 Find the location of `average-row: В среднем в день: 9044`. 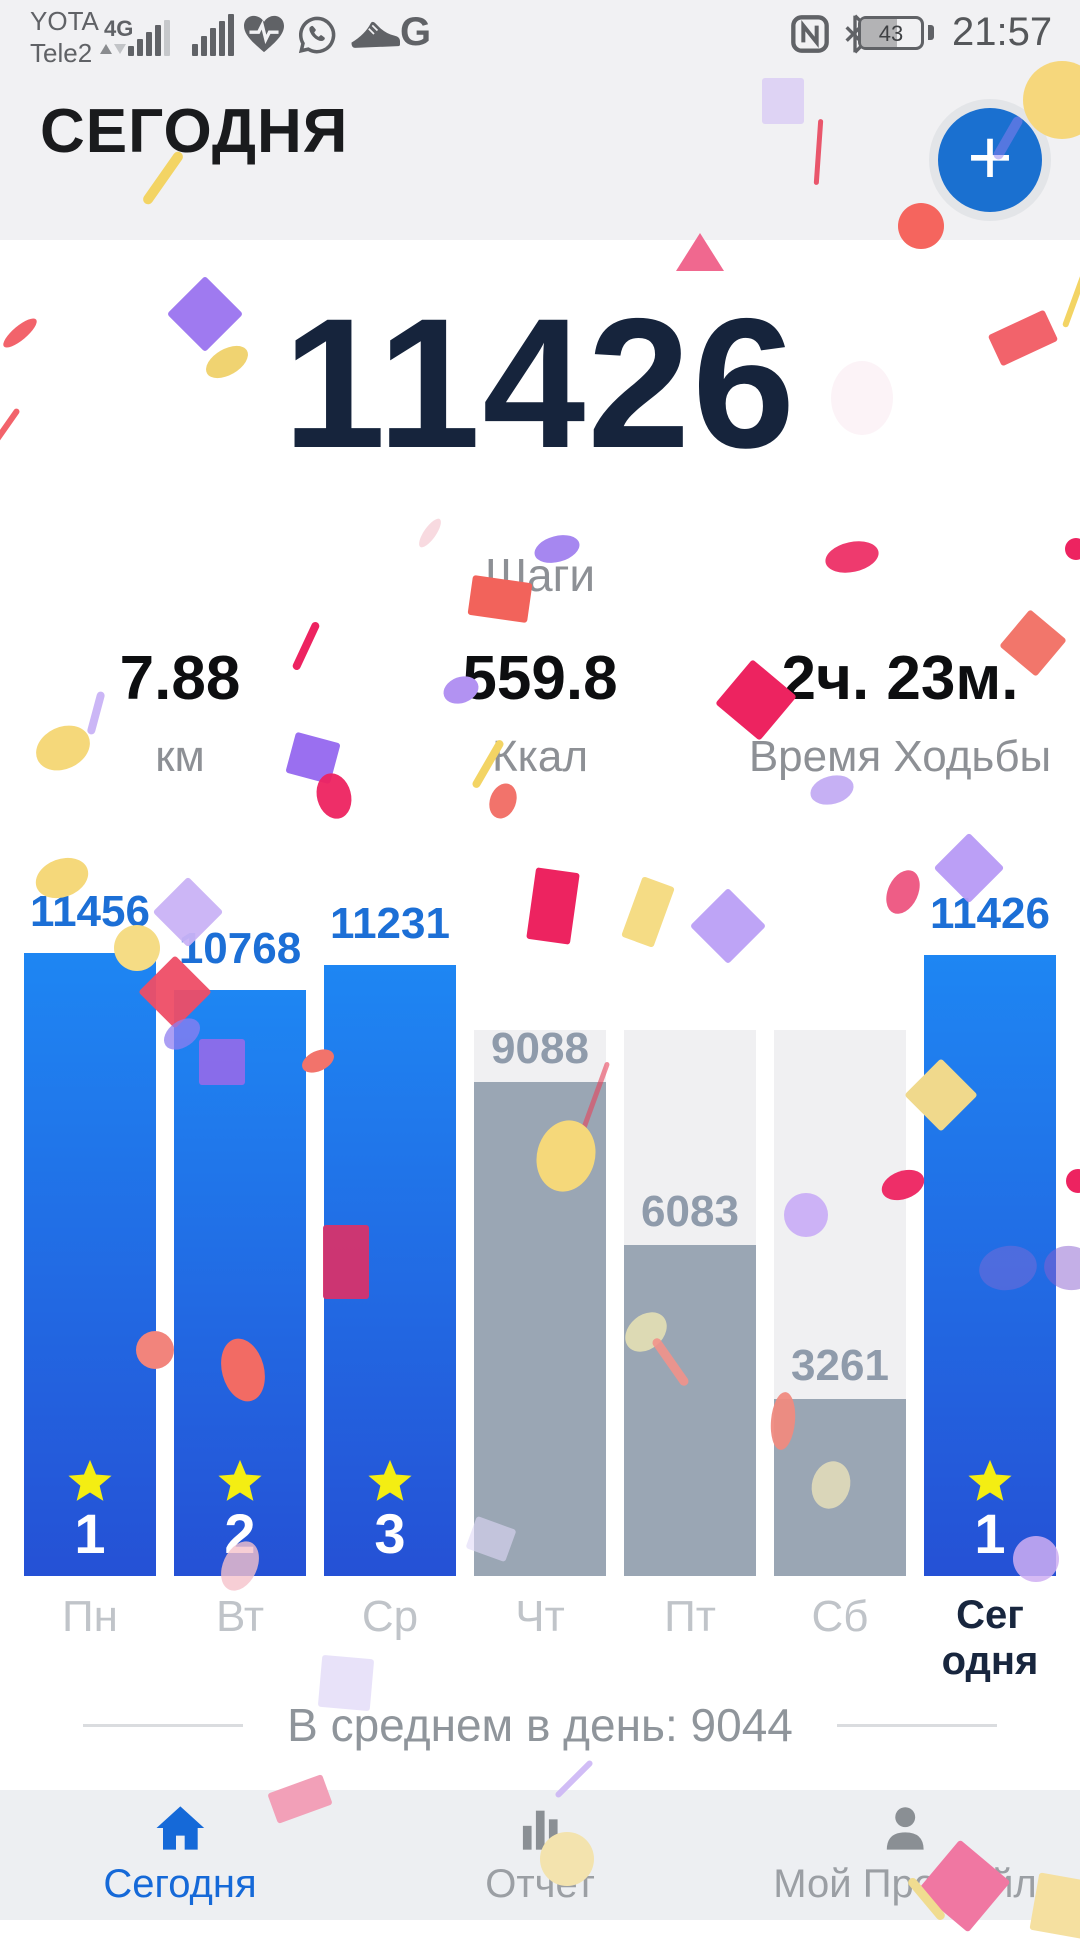

average-row: В среднем в день: 9044 is located at coordinates (540, 1725).